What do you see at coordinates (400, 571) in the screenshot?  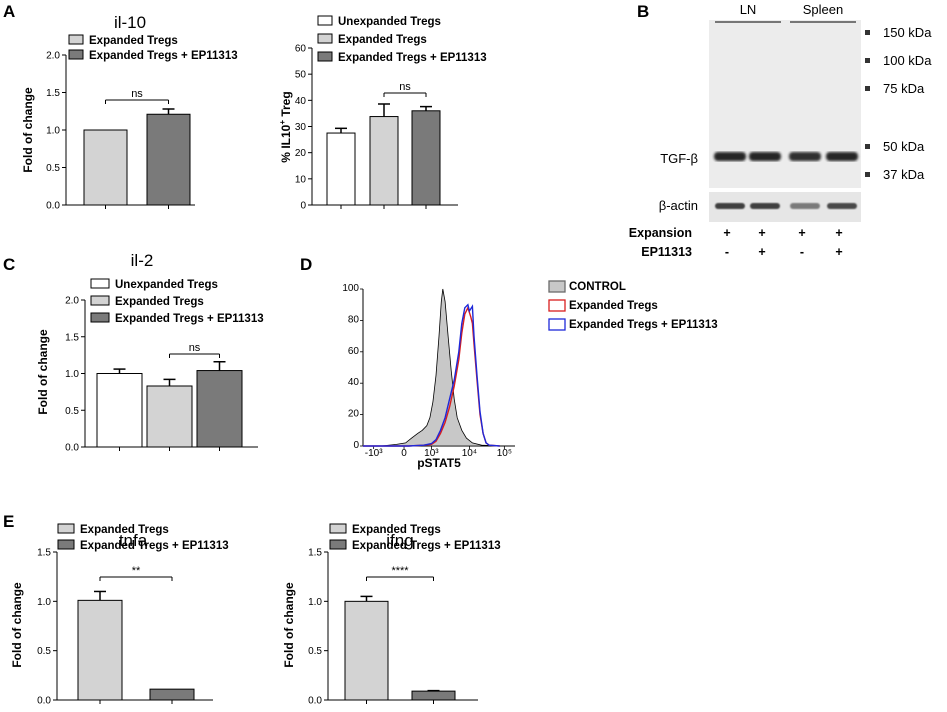 I see `significance-label: ****` at bounding box center [400, 571].